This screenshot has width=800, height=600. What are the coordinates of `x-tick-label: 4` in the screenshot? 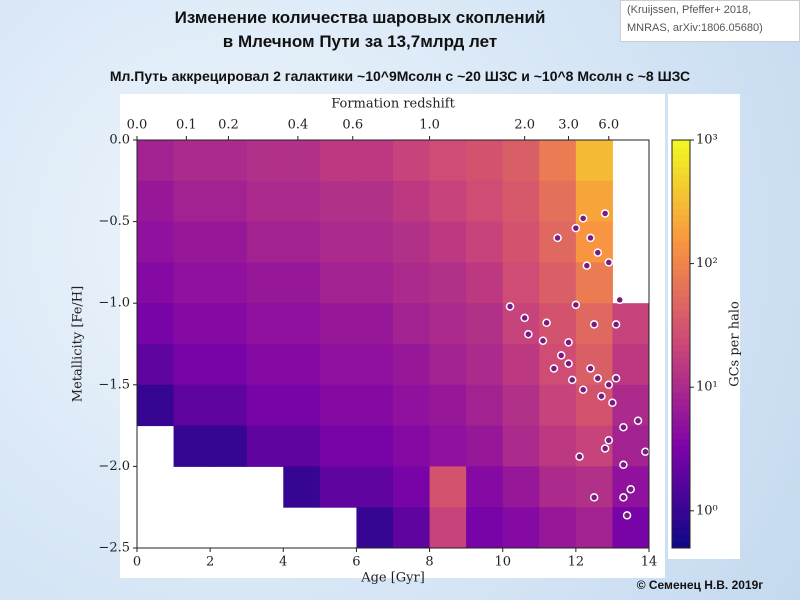 It's located at (283, 562).